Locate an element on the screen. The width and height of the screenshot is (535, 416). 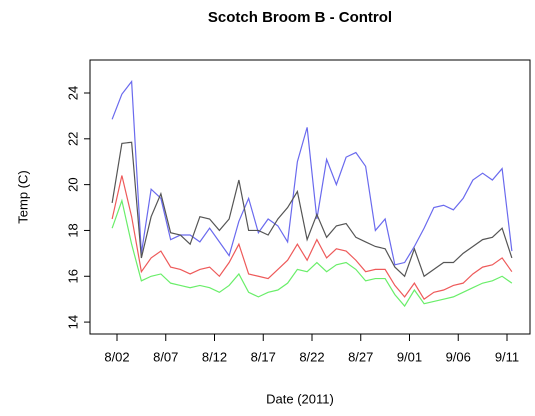
x-tick-label: 8/12 is located at coordinates (214, 356).